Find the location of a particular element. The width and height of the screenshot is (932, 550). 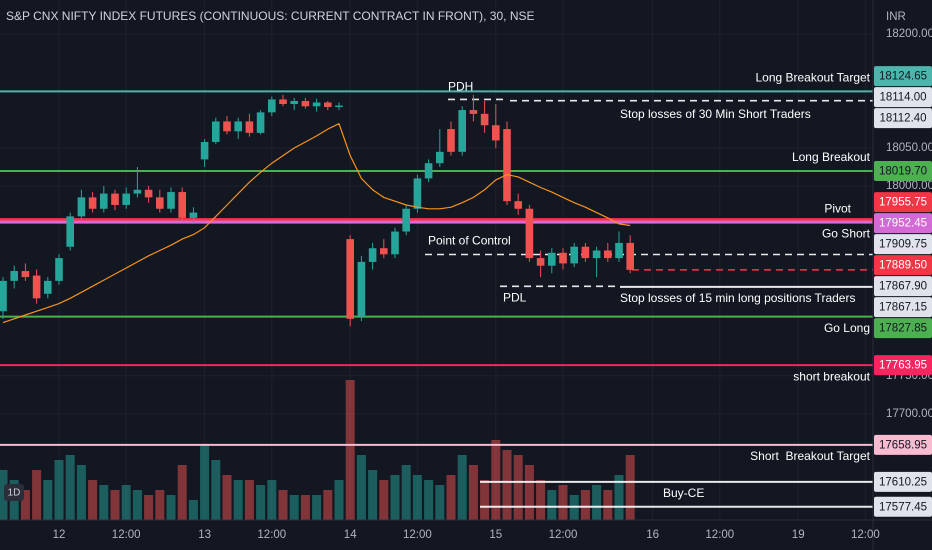

price-tag-label: 18124.65 is located at coordinates (903, 77).